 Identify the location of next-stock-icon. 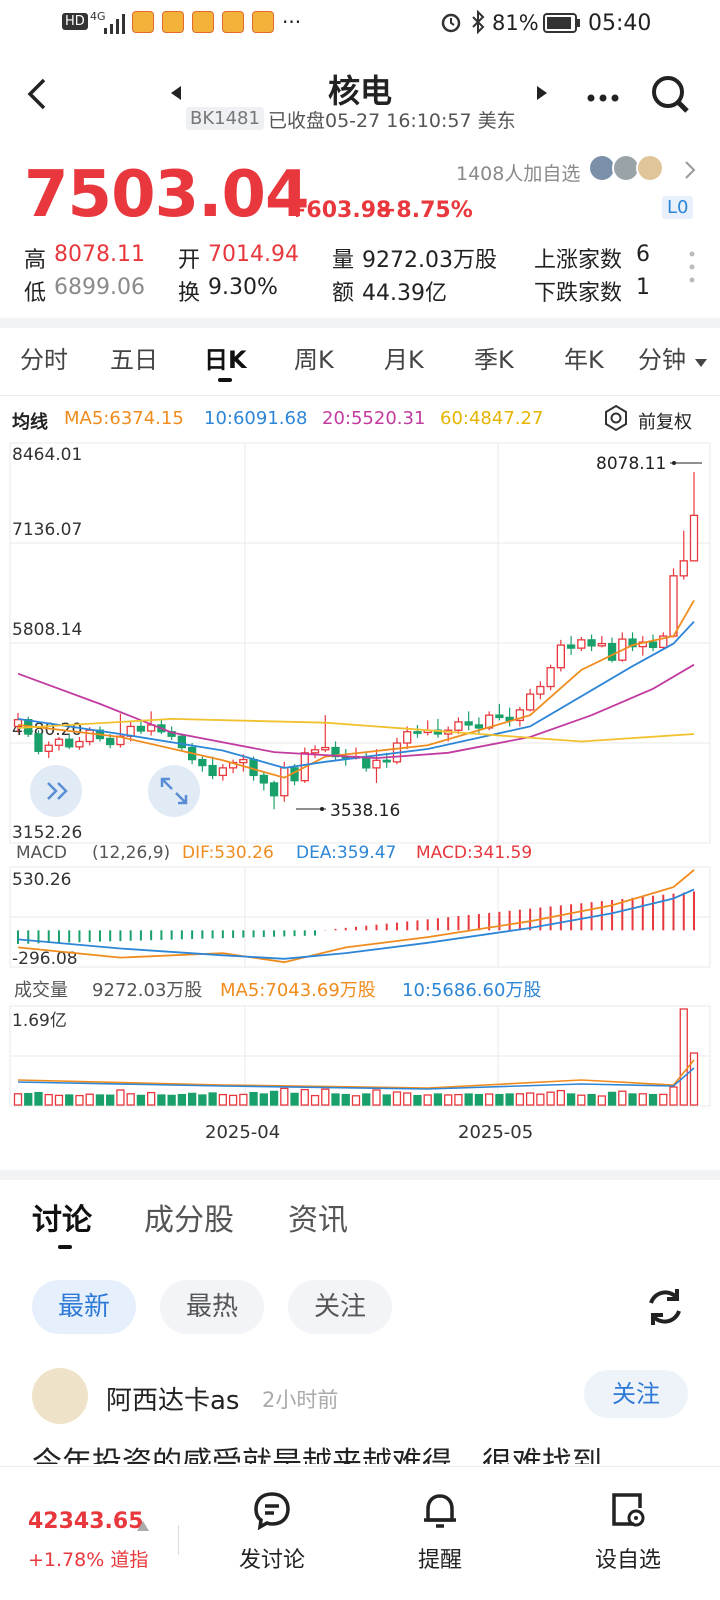
(542, 95).